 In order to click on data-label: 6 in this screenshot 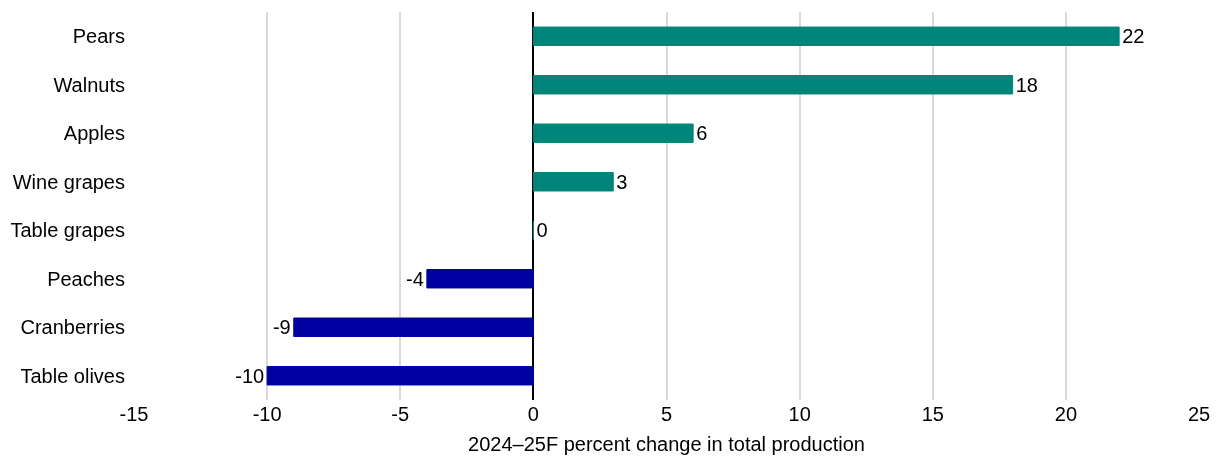, I will do `click(702, 133)`.